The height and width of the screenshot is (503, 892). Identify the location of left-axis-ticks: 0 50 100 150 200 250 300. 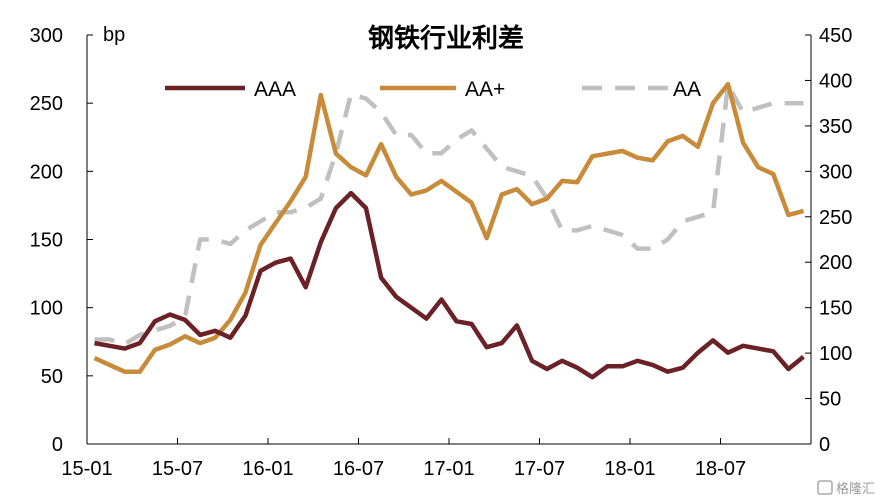
(61, 240).